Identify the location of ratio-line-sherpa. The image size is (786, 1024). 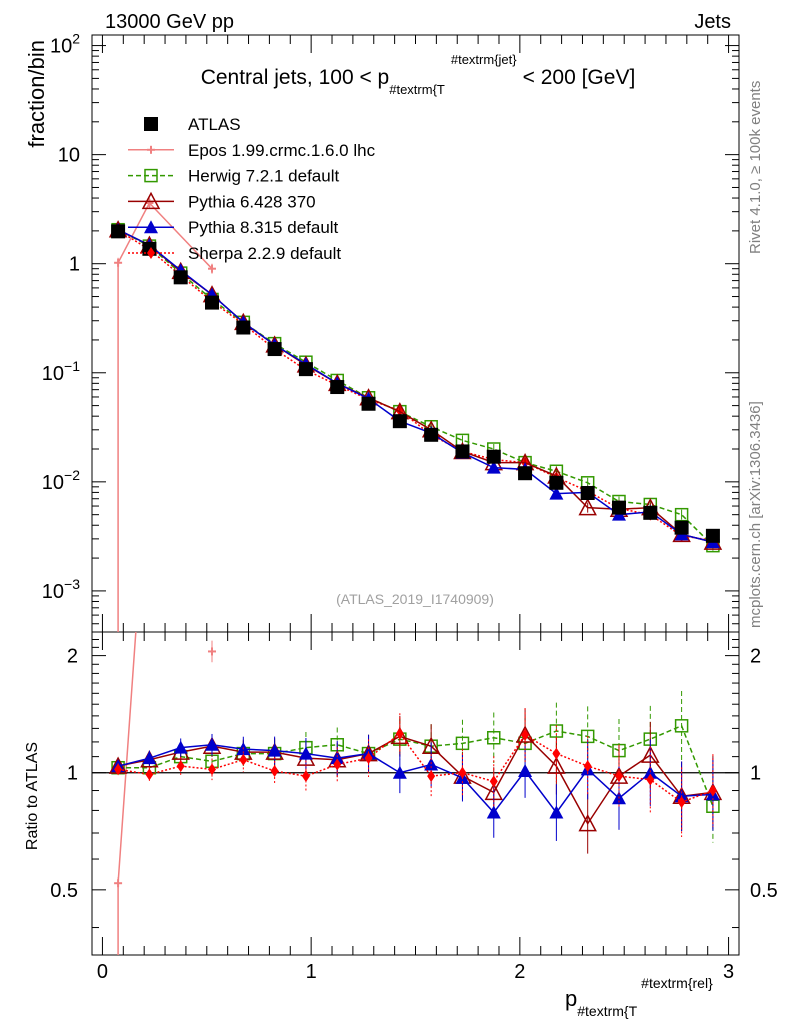
(415, 768).